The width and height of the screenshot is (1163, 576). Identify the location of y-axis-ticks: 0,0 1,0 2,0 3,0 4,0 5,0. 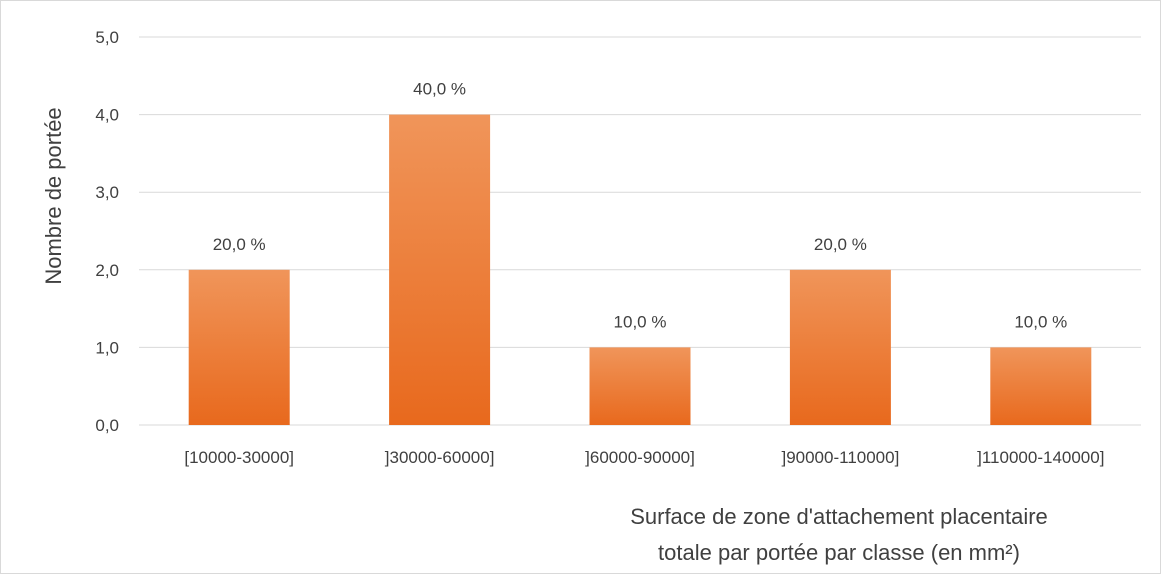
(107, 231).